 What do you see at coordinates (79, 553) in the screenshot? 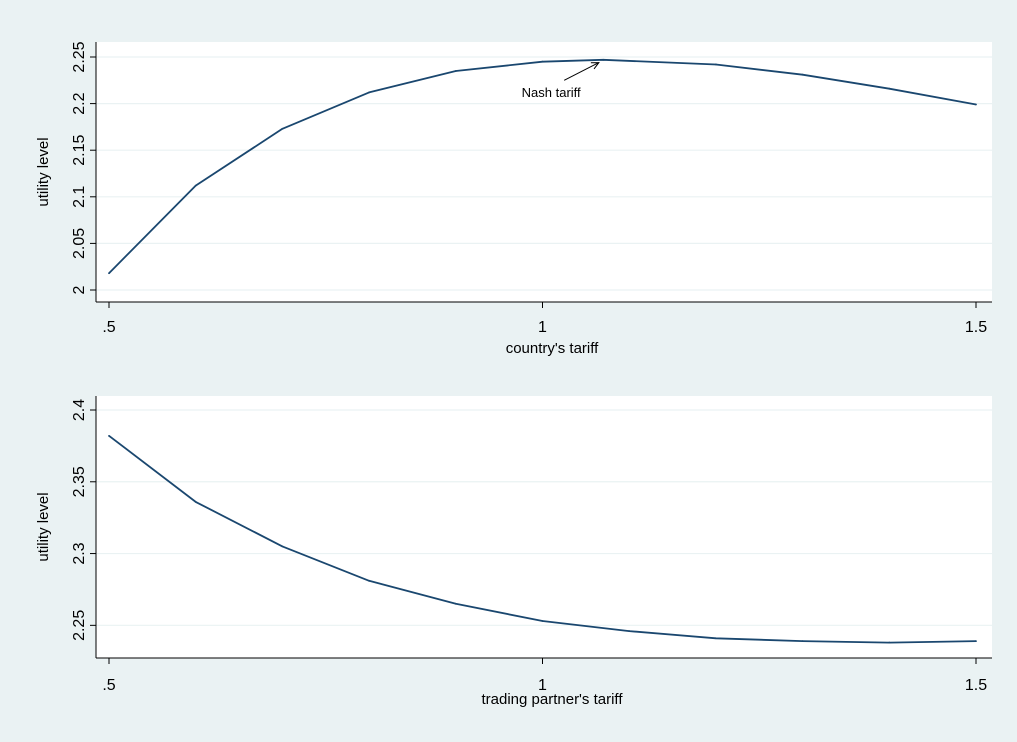
I see `y-tick-label: 2.3` at bounding box center [79, 553].